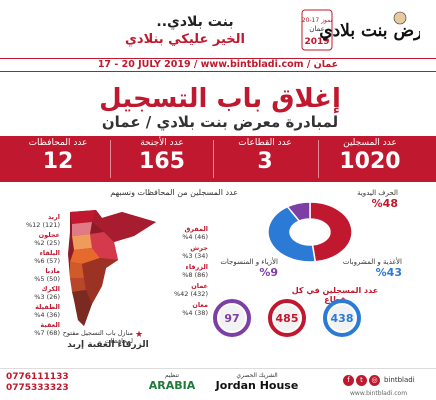  I want to click on stat-label: عدد الأجنحة, so click(162, 143).